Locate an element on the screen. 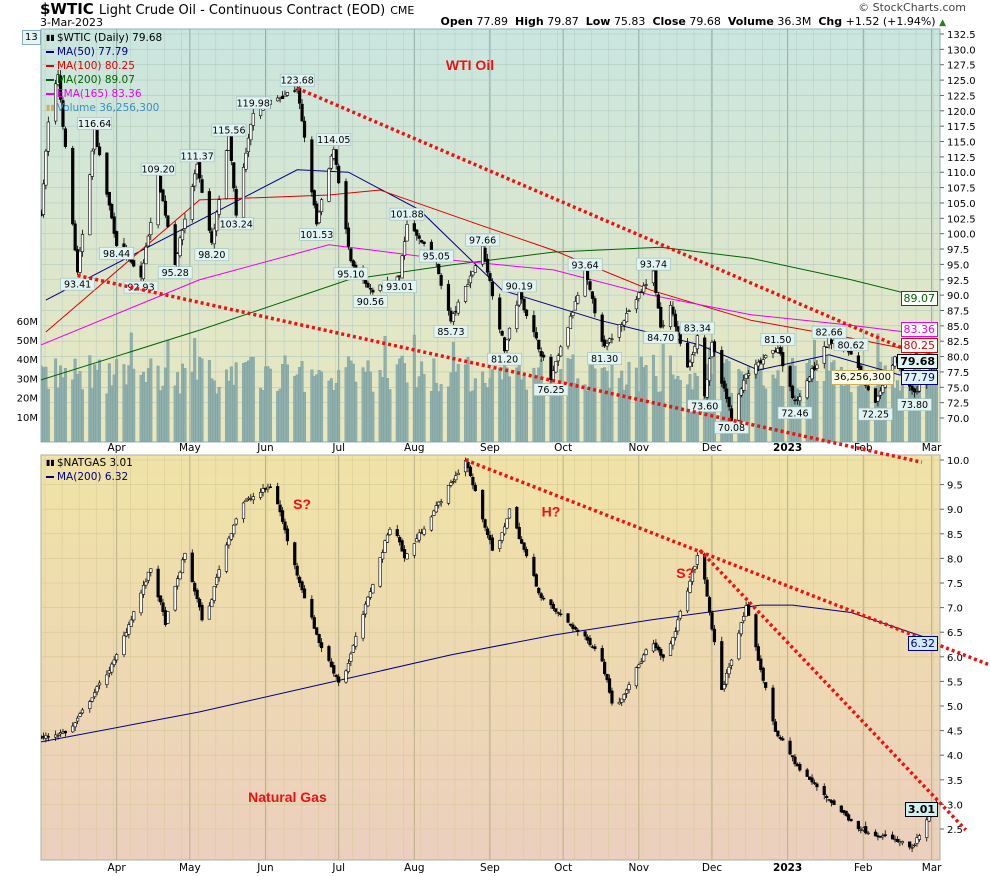 The height and width of the screenshot is (876, 990). y-tick-label: 102.5 is located at coordinates (961, 219).